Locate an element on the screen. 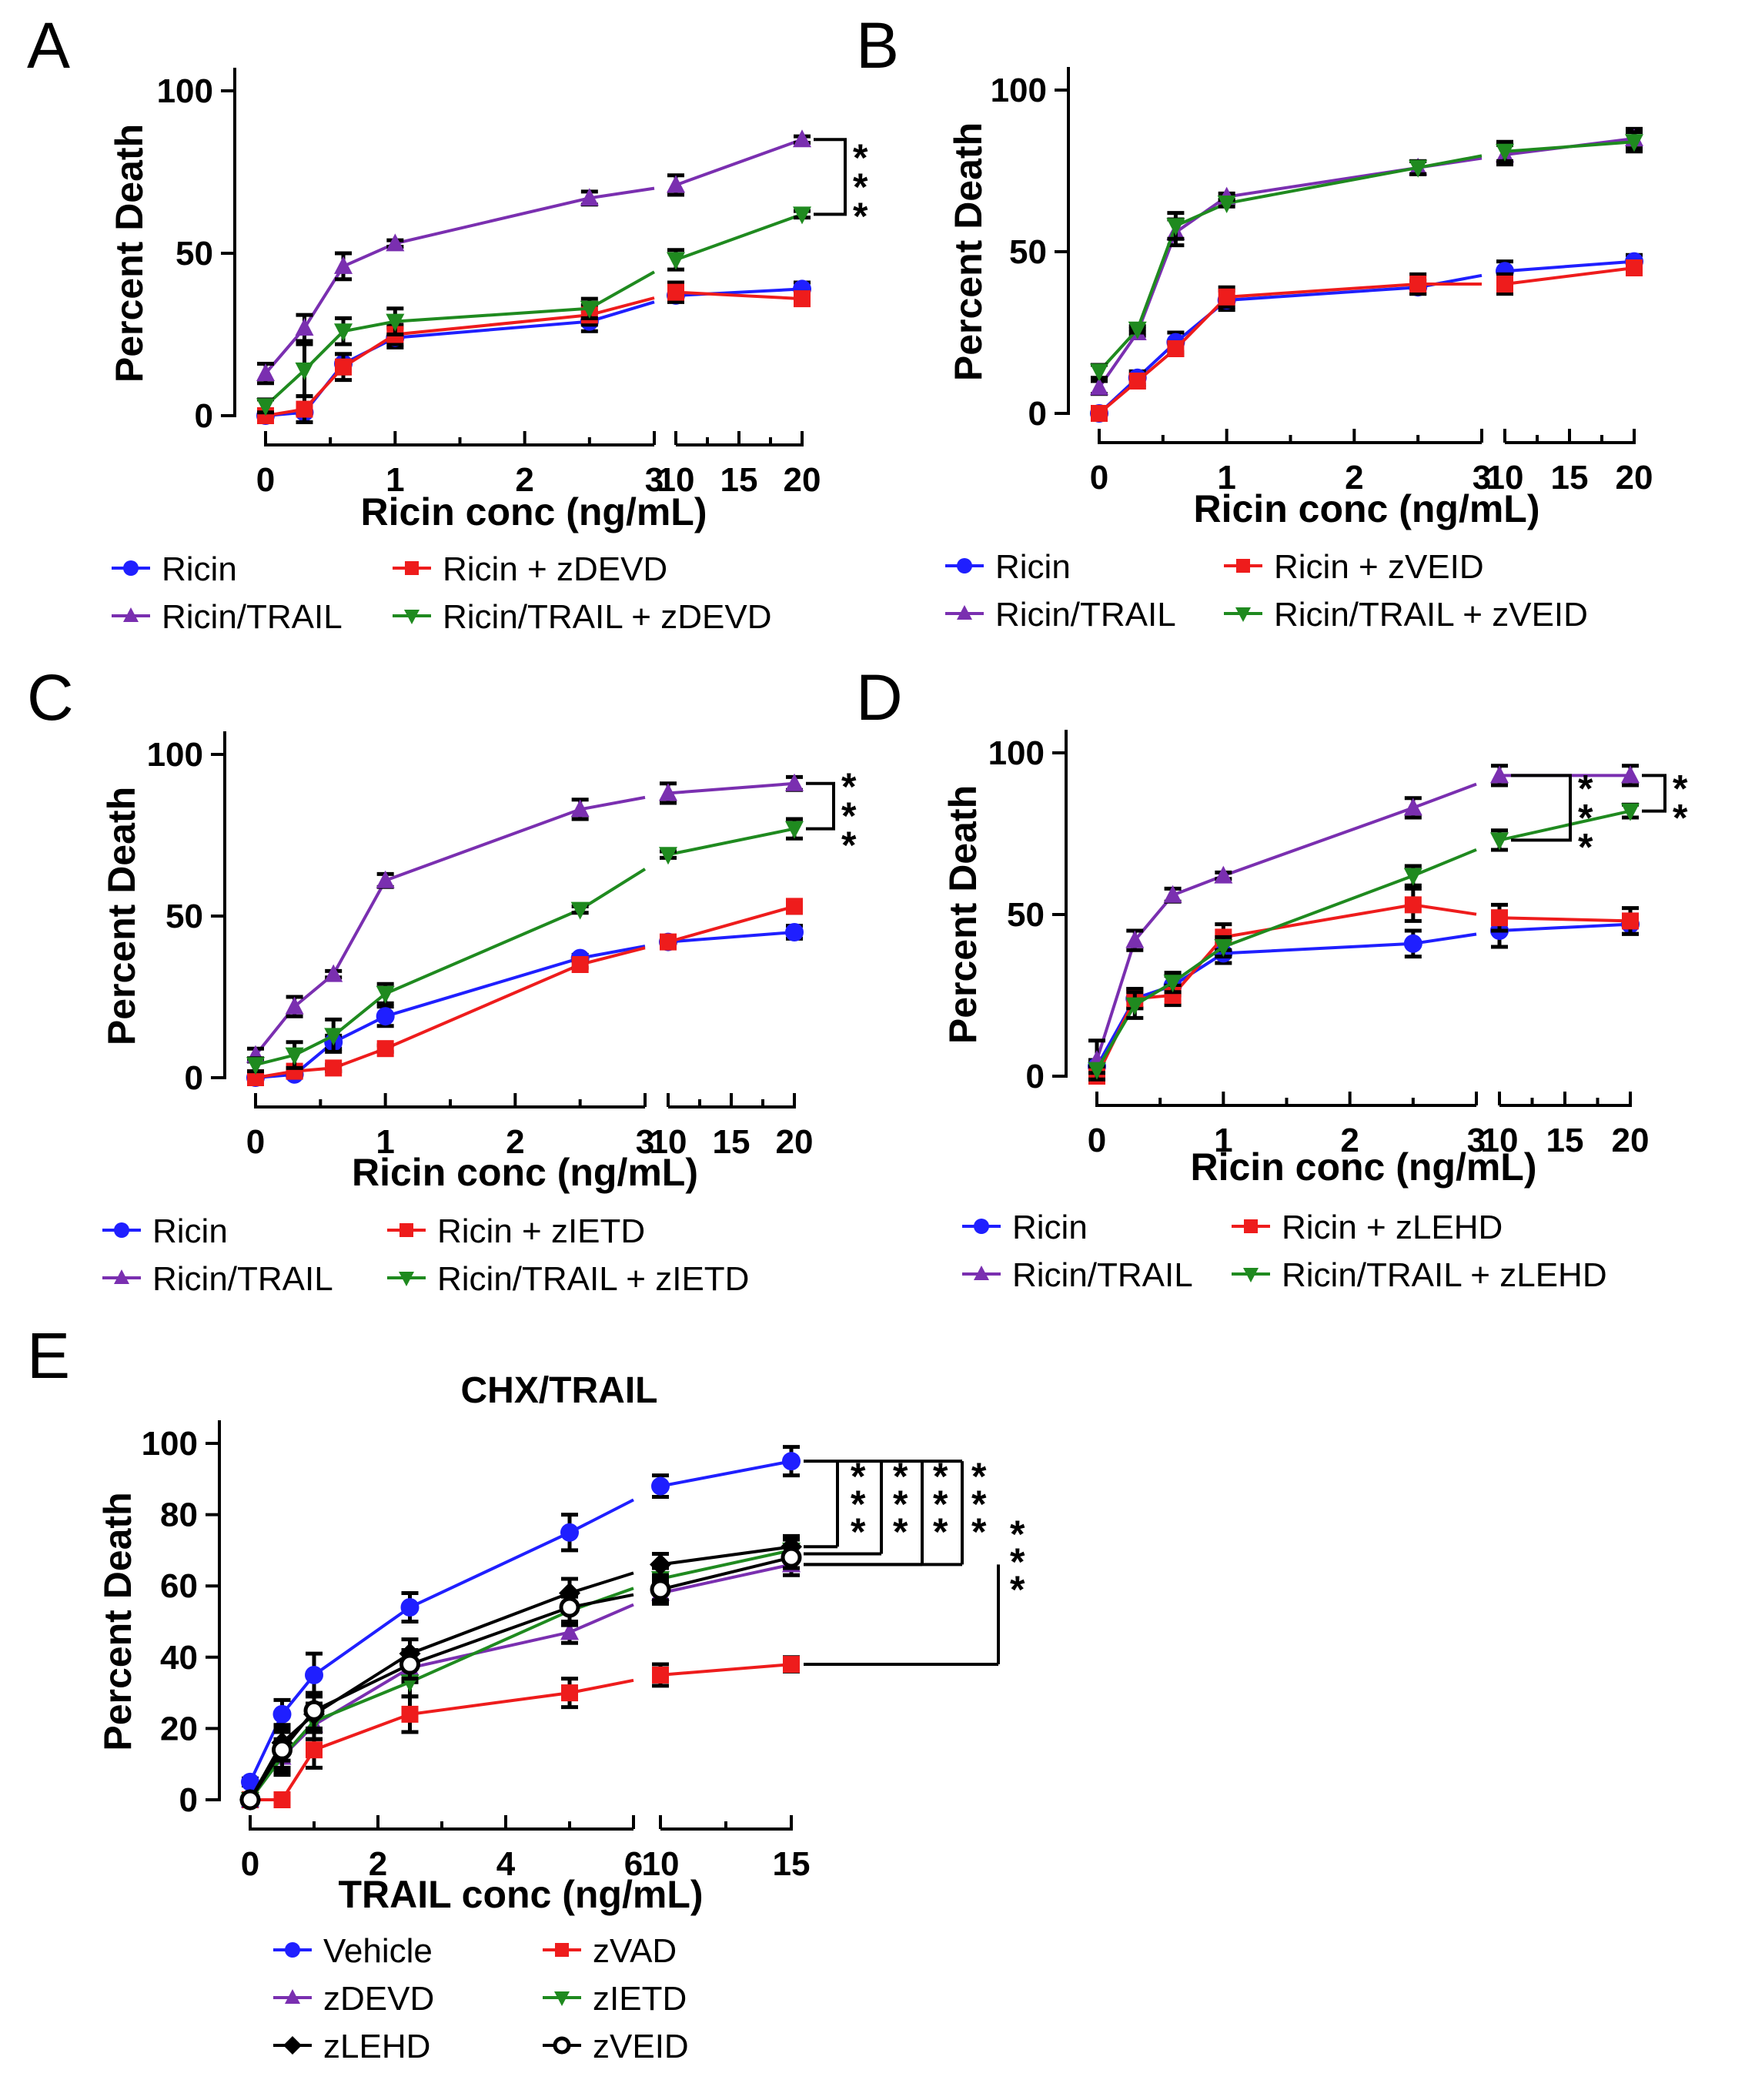 This screenshot has height=2100, width=1745. legend-item-ricin-trail-zietd: Ricin/TRAIL + zIETD is located at coordinates (568, 1279).